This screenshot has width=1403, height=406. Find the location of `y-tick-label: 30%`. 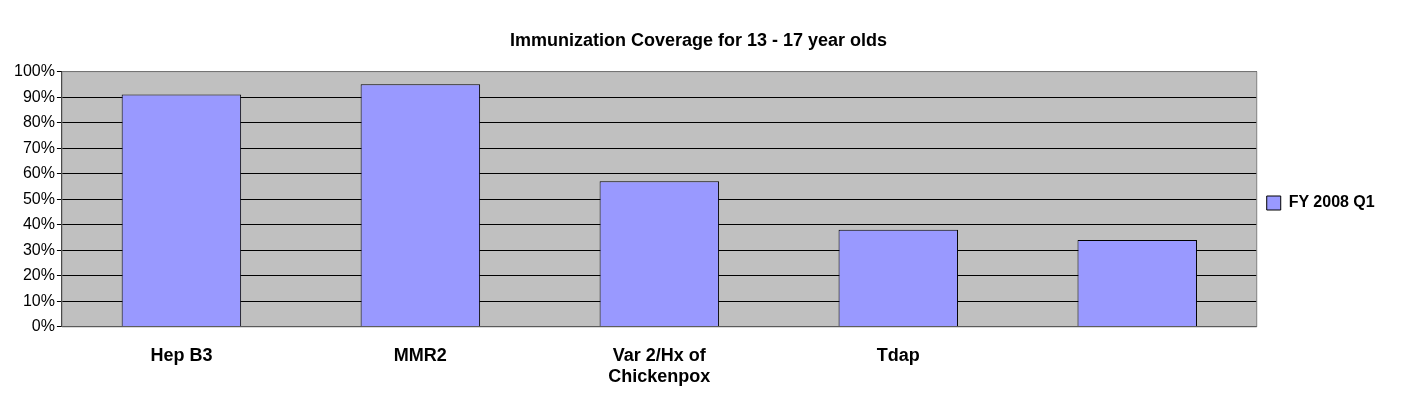

y-tick-label: 30% is located at coordinates (38, 249).